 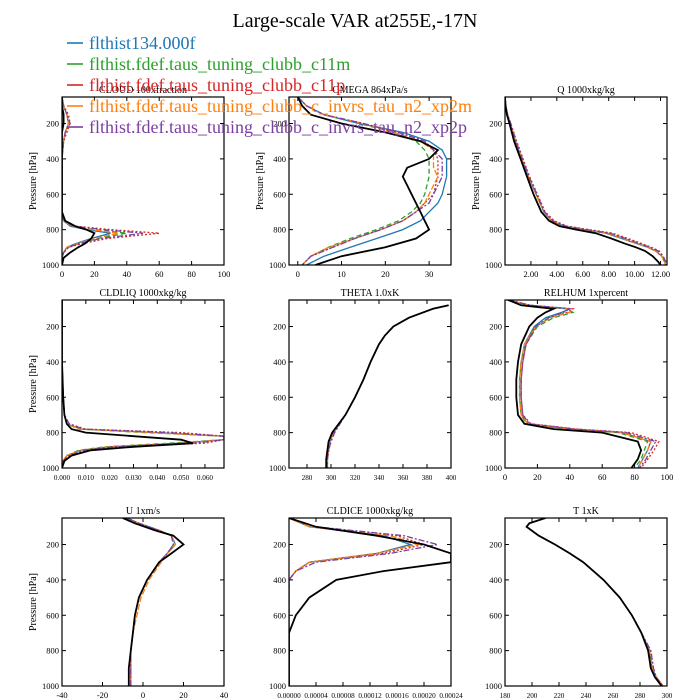 I want to click on x-tick-label: 10, so click(x=341, y=274).